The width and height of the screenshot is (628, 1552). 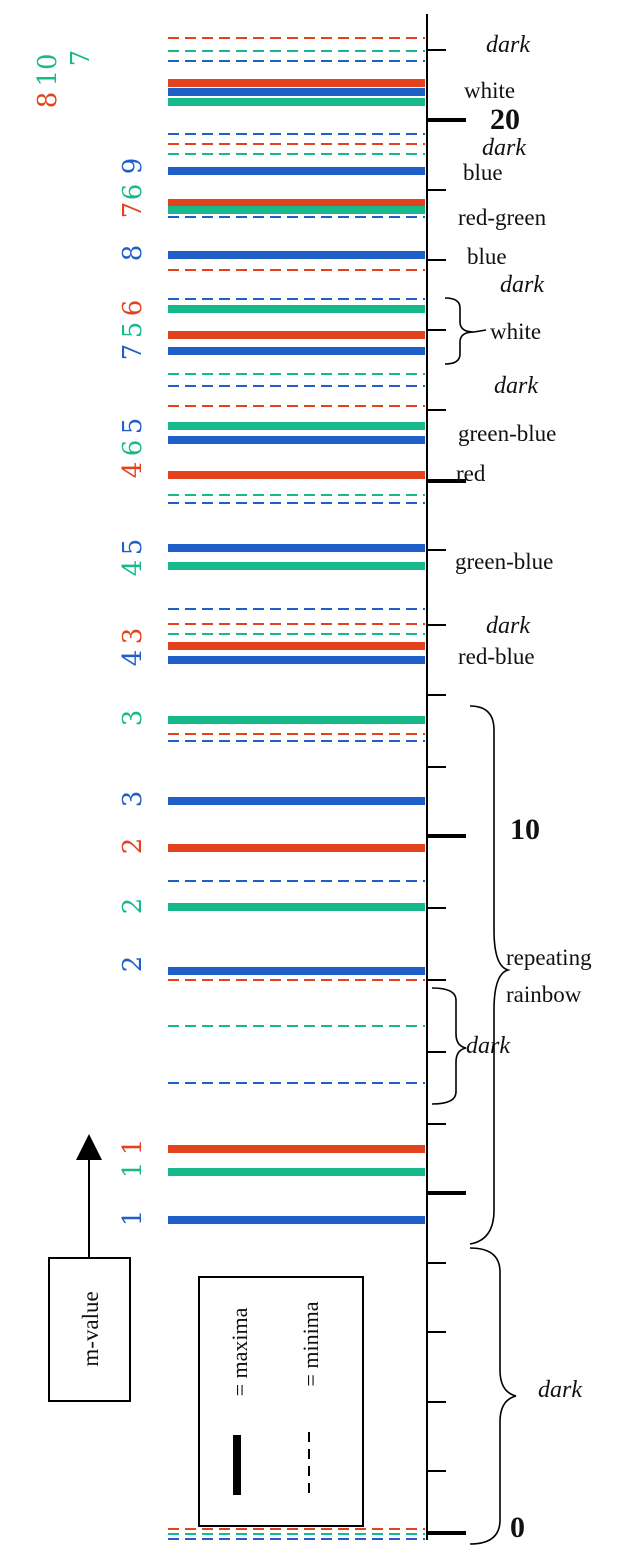 I want to click on tick-label-10: 10, so click(x=525, y=829).